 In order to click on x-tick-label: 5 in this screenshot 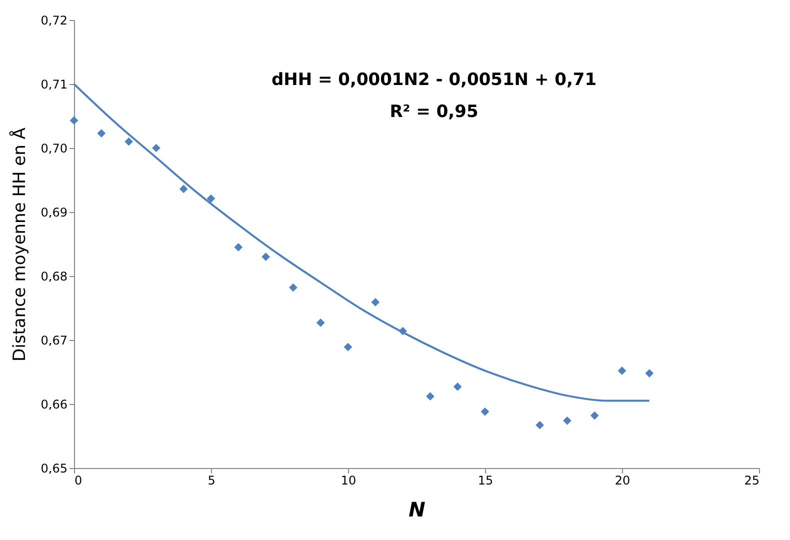, I will do `click(212, 481)`.